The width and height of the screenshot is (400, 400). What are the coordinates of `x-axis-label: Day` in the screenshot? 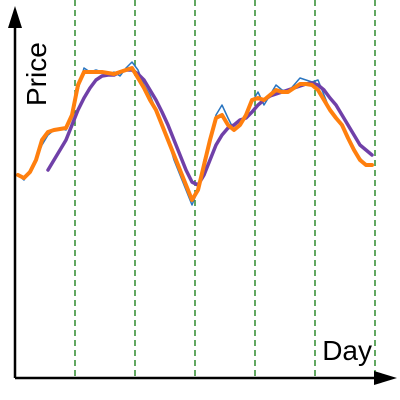 It's located at (347, 350).